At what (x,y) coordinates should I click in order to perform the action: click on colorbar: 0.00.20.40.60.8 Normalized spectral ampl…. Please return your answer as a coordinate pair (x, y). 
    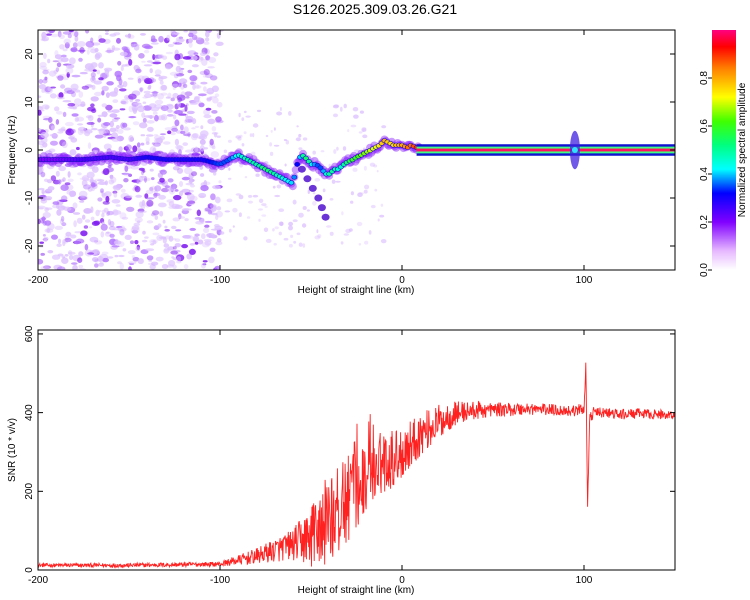
    Looking at the image, I should click on (723, 153).